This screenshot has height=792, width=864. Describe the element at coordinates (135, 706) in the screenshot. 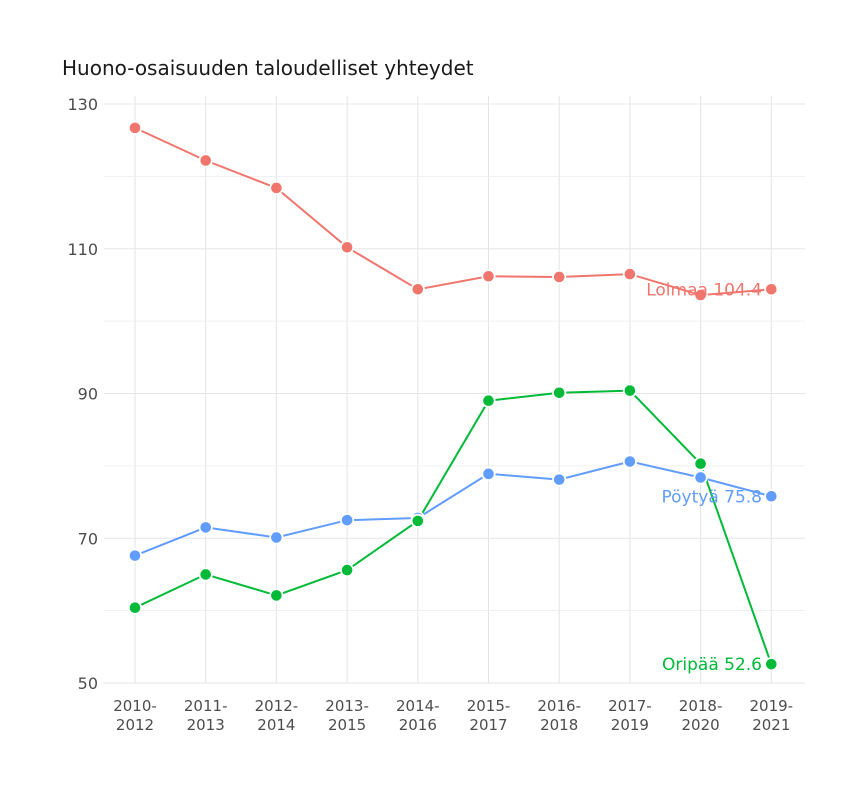

I see `x-tick-label-line: 2010-` at that location.